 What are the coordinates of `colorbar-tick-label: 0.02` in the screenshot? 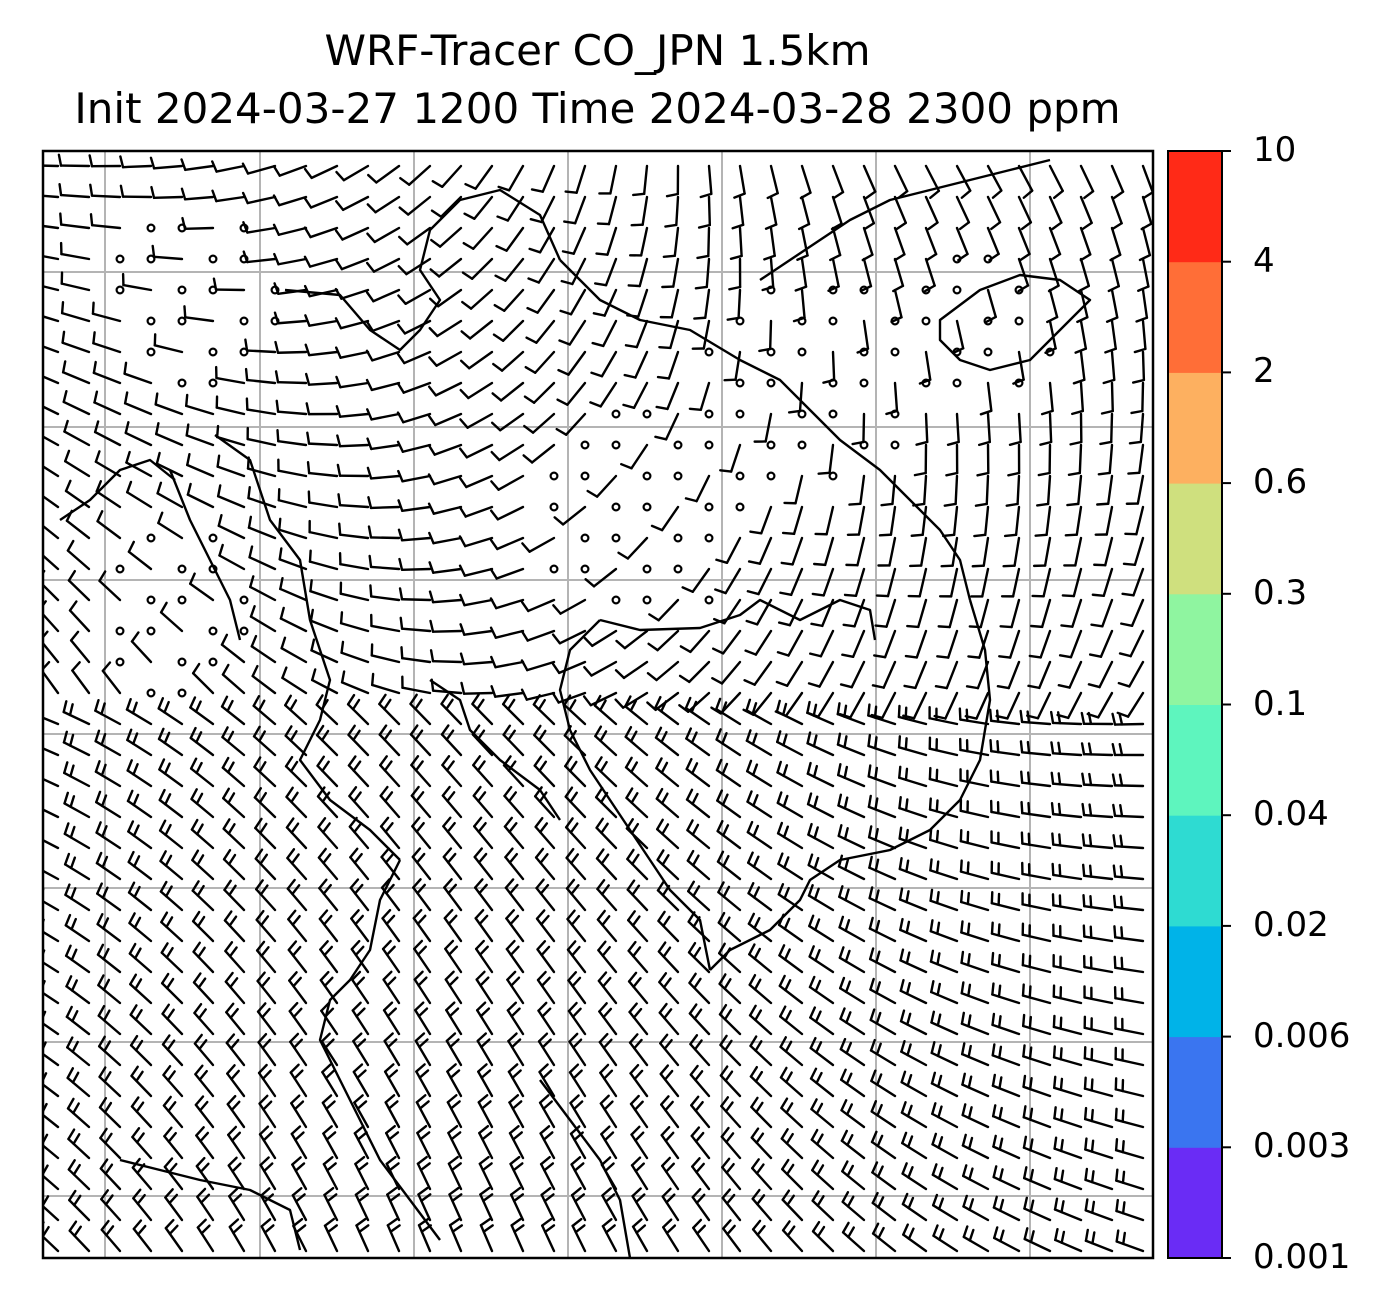 It's located at (1291, 924).